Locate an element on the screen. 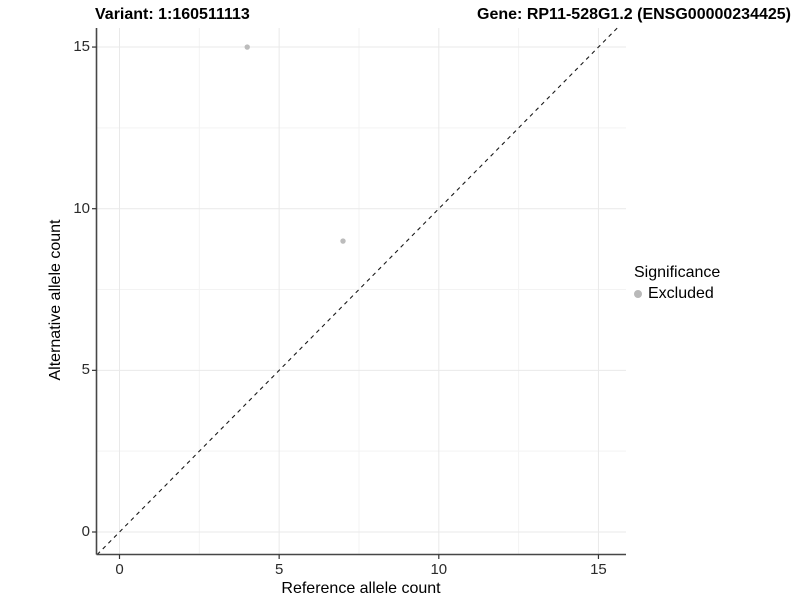  legend-item-label: Excluded is located at coordinates (681, 293).